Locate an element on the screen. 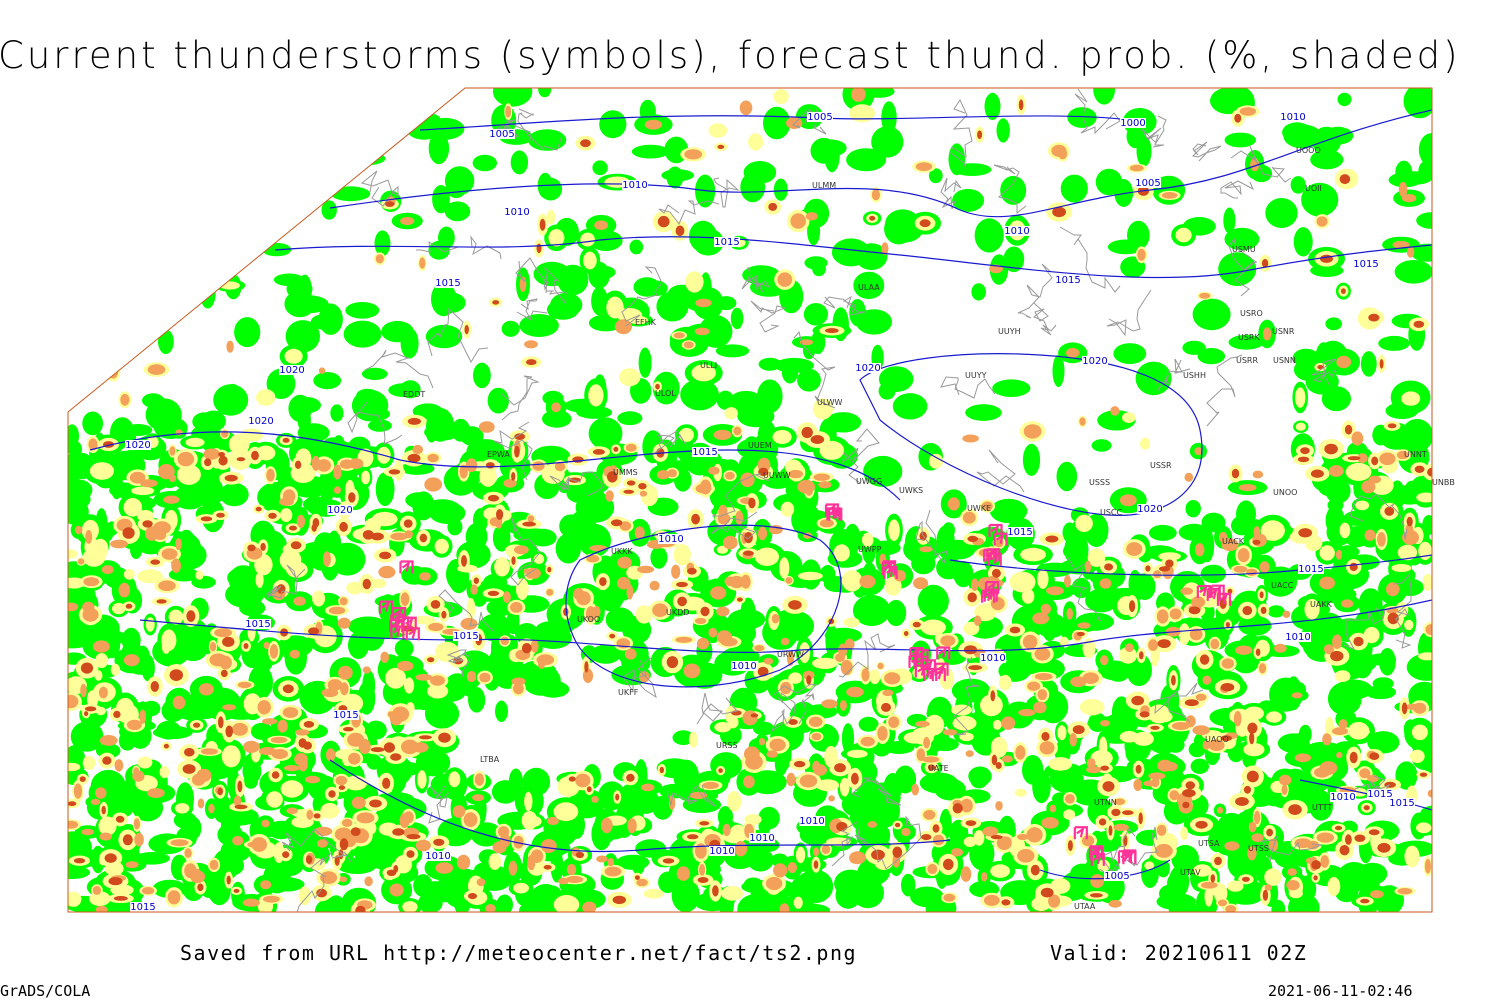 The width and height of the screenshot is (1500, 1000). station-label: USCC is located at coordinates (1111, 512).